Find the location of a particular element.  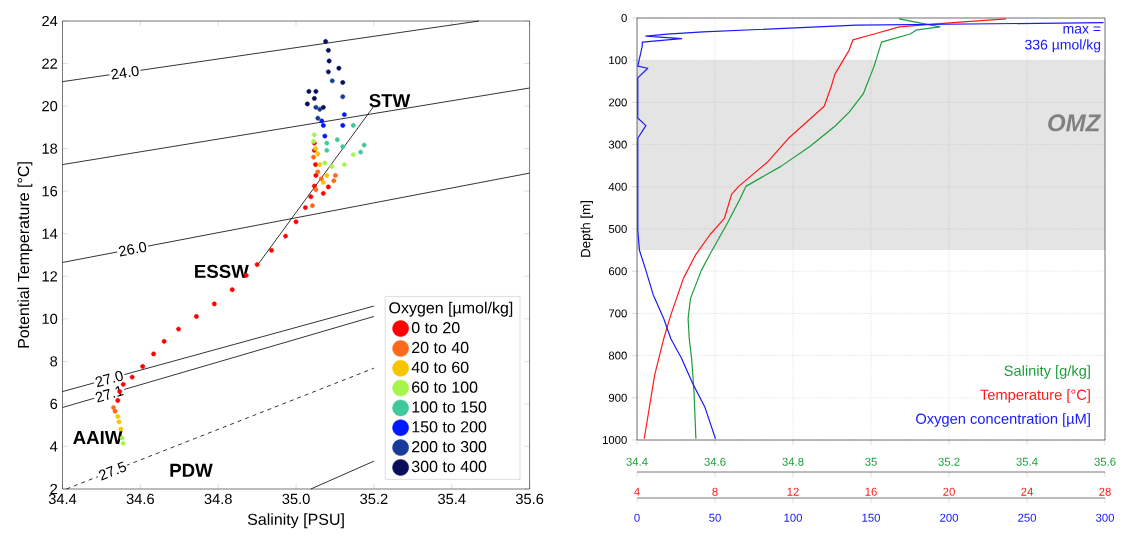

legend-label: 0 to 20 is located at coordinates (435, 328).